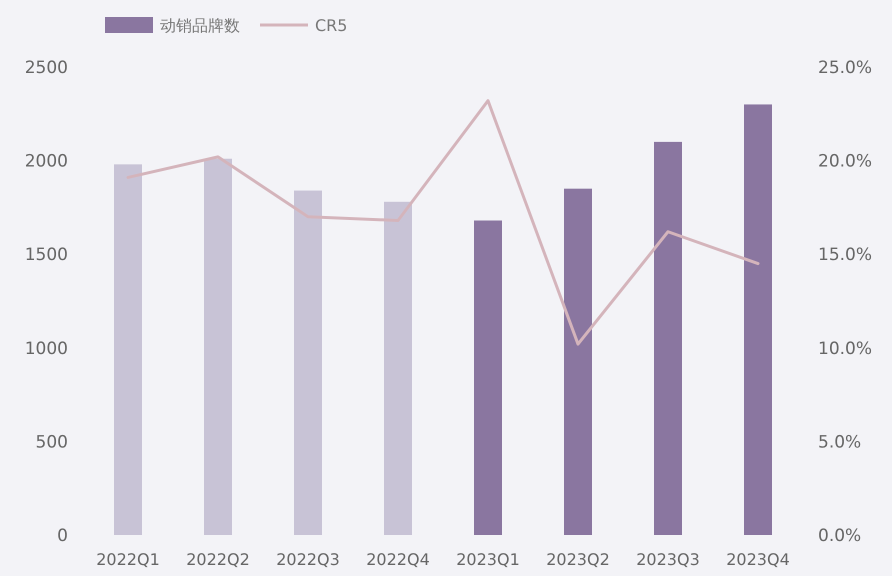 Image resolution: width=892 pixels, height=576 pixels. What do you see at coordinates (46, 162) in the screenshot?
I see `y-tick-label: 2000` at bounding box center [46, 162].